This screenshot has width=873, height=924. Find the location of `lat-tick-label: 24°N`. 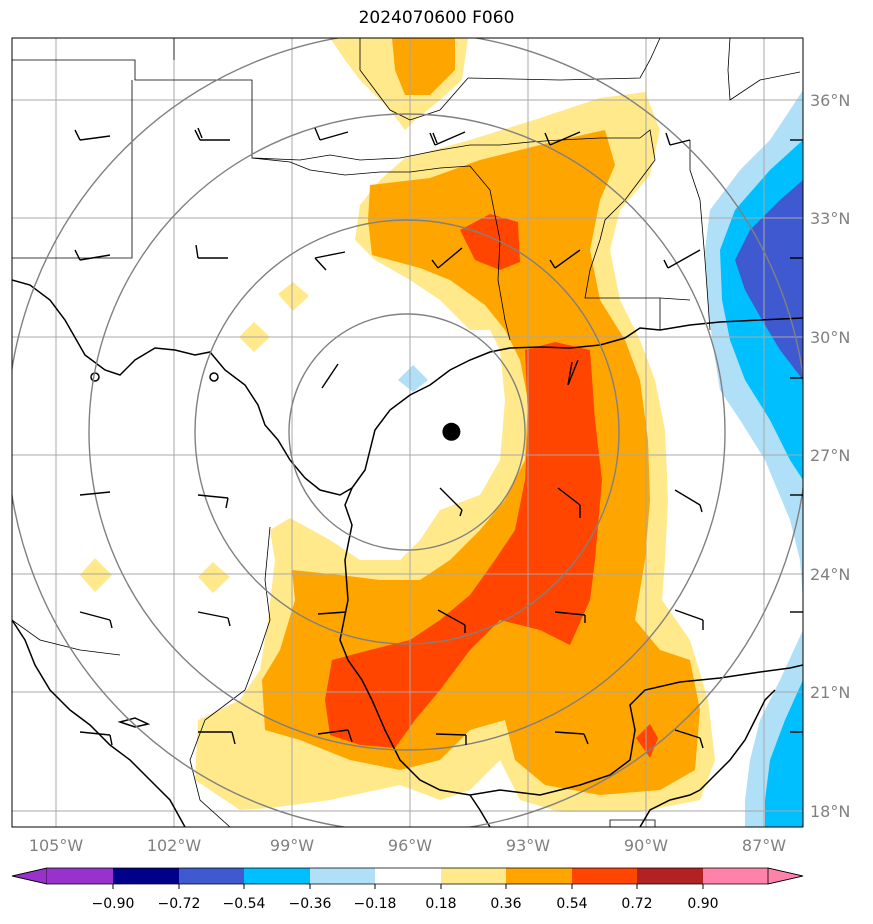

lat-tick-label: 24°N is located at coordinates (830, 574).